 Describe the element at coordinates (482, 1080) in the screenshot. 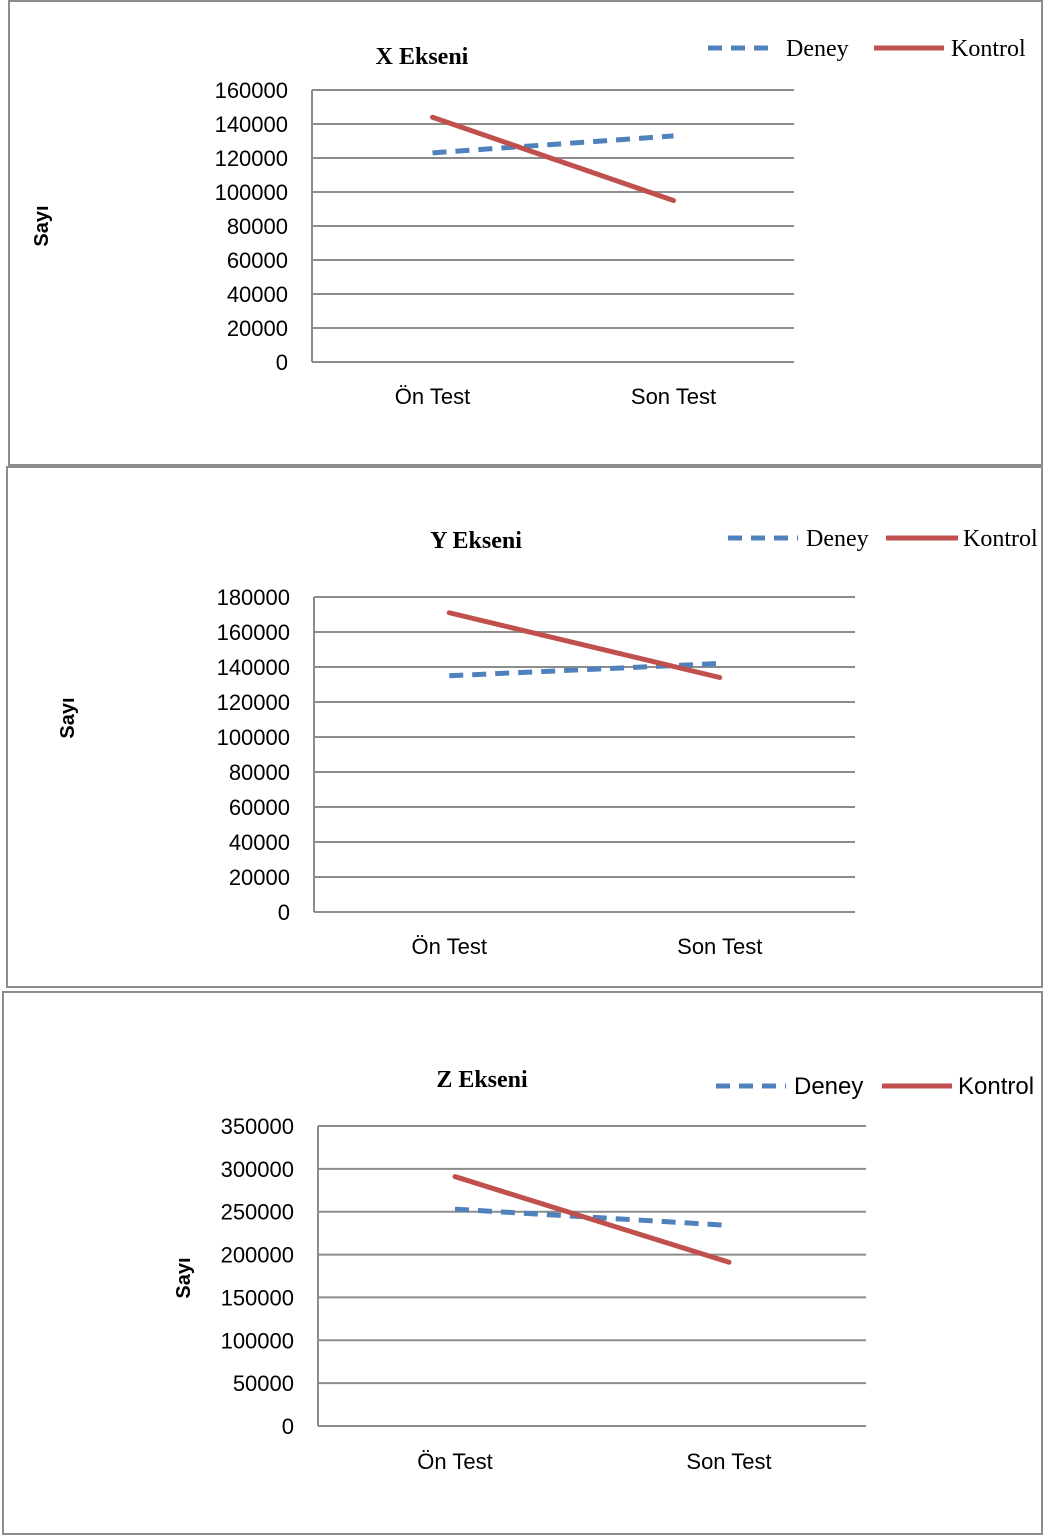

I see `chart-title: Z Ekseni` at that location.